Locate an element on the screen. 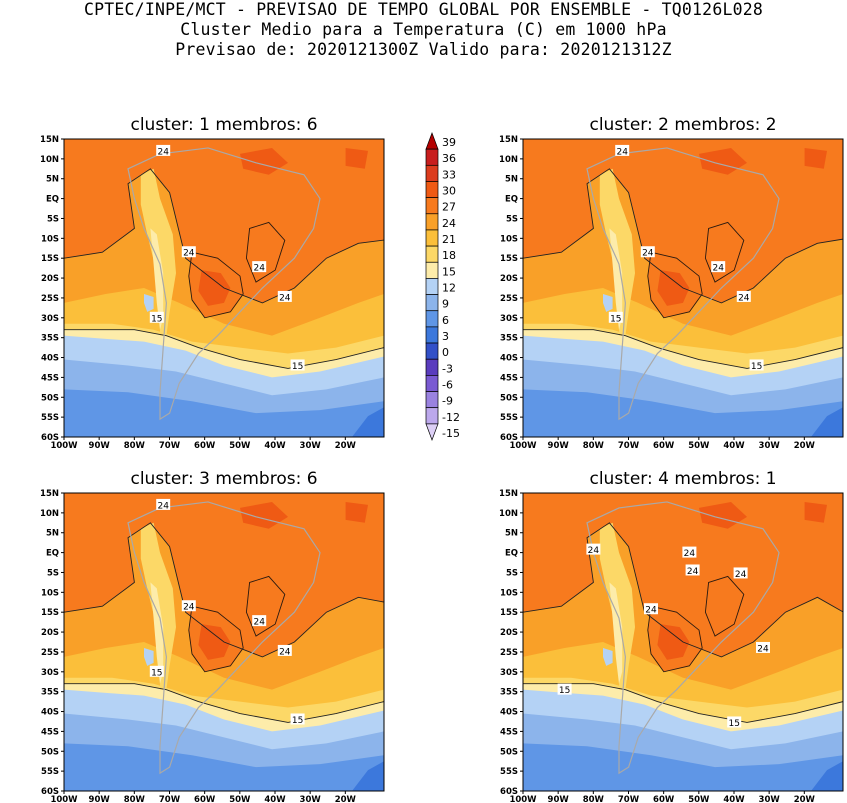 The width and height of the screenshot is (847, 803). panel-title: cluster: 4 membros: 1 is located at coordinates (682, 479).